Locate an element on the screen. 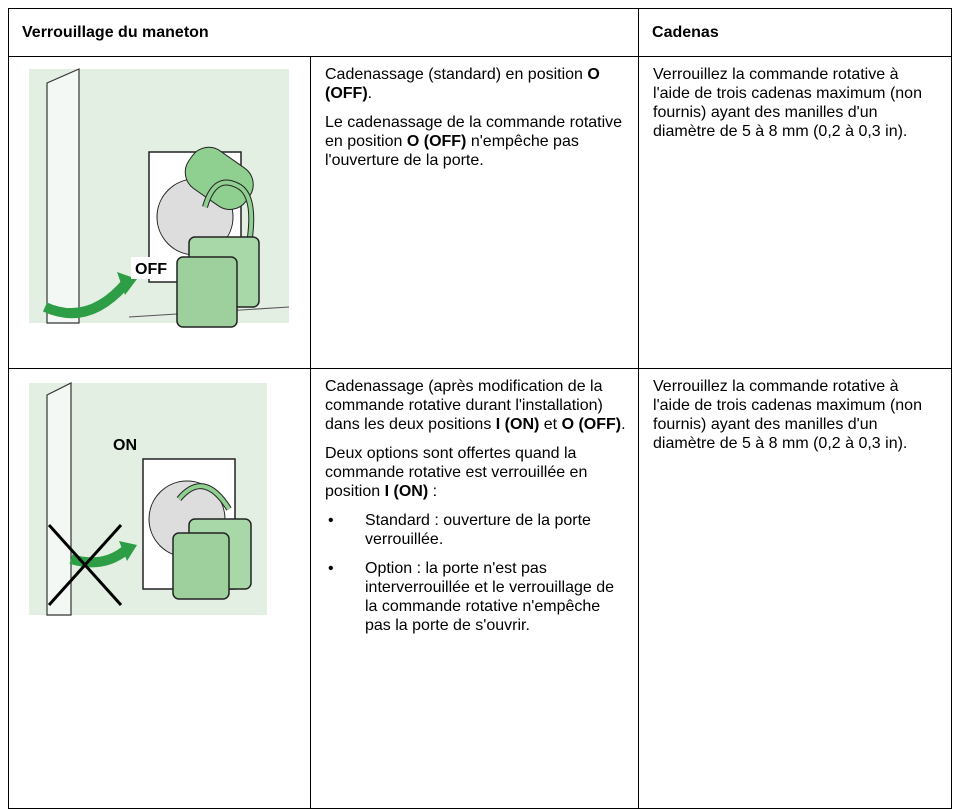  header-cell: Cadenas is located at coordinates (795, 32).